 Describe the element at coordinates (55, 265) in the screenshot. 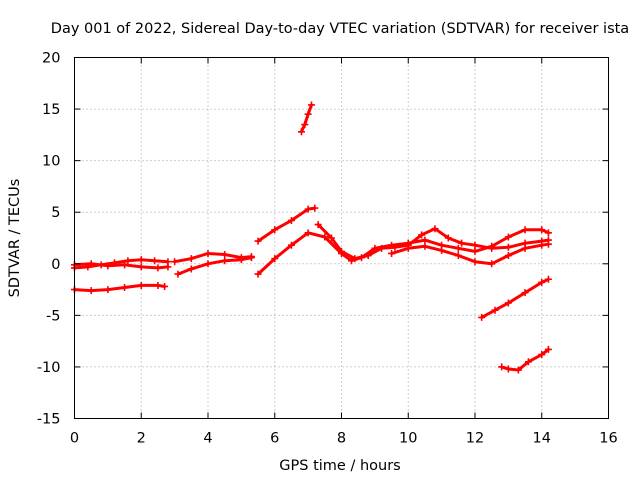

I see `y-tick-label: 0` at that location.